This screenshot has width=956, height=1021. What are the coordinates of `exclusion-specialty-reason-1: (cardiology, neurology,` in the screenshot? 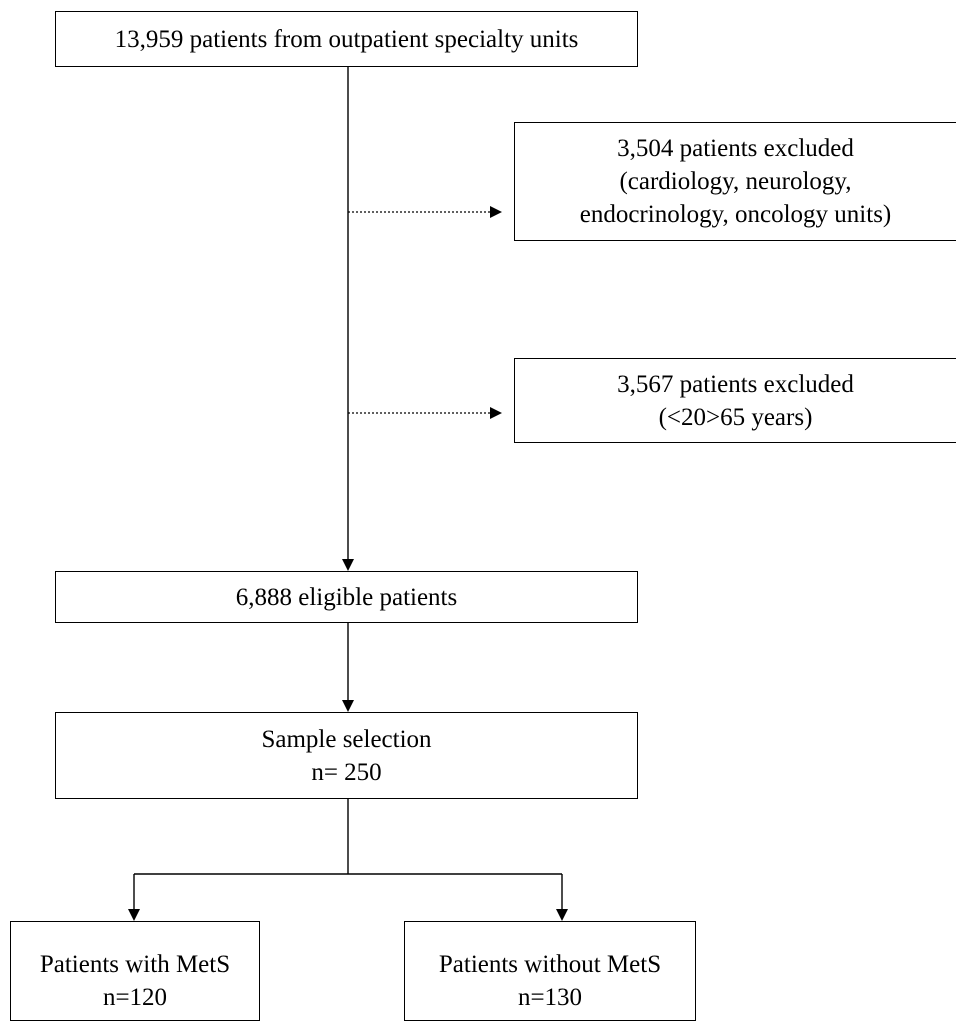 It's located at (735, 181).